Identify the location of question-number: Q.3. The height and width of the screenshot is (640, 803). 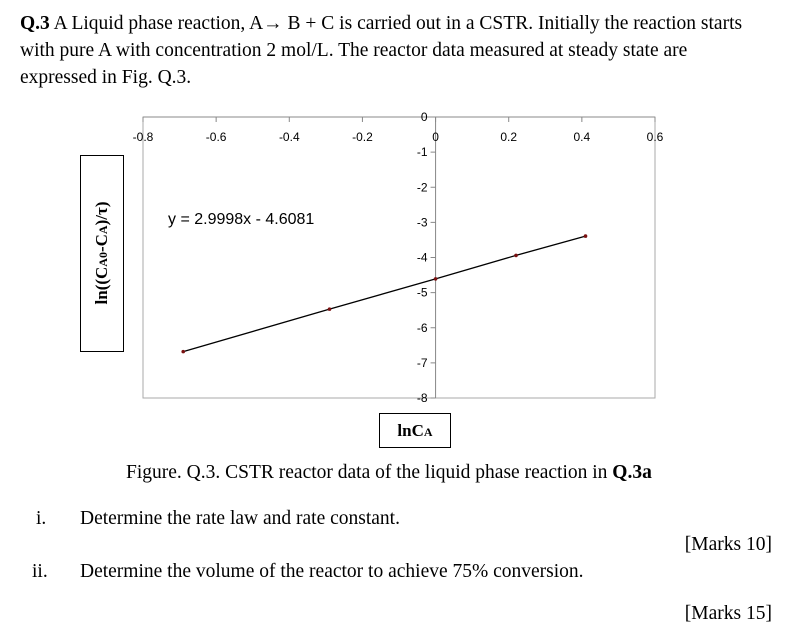
(35, 23).